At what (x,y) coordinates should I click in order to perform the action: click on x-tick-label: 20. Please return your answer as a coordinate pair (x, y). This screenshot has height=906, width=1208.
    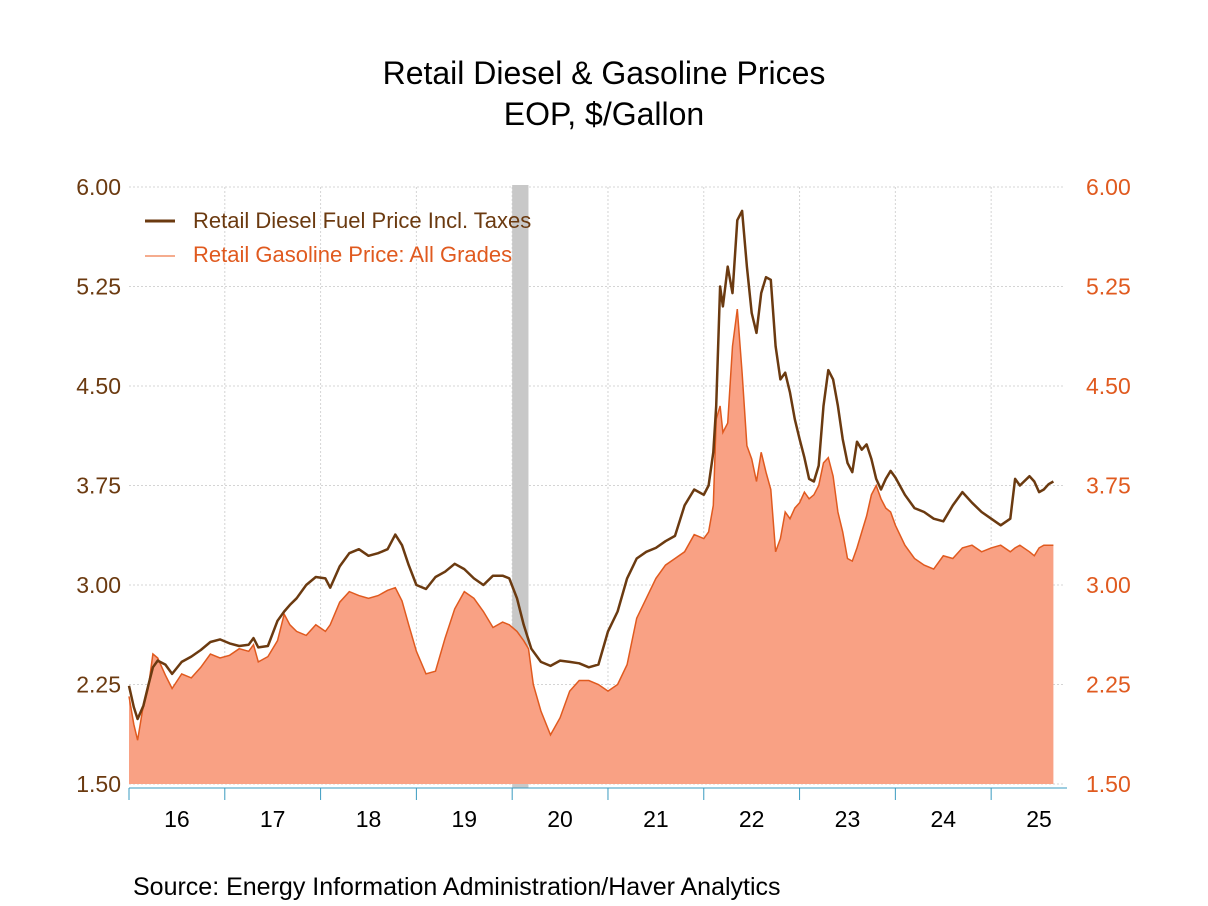
    Looking at the image, I should click on (560, 819).